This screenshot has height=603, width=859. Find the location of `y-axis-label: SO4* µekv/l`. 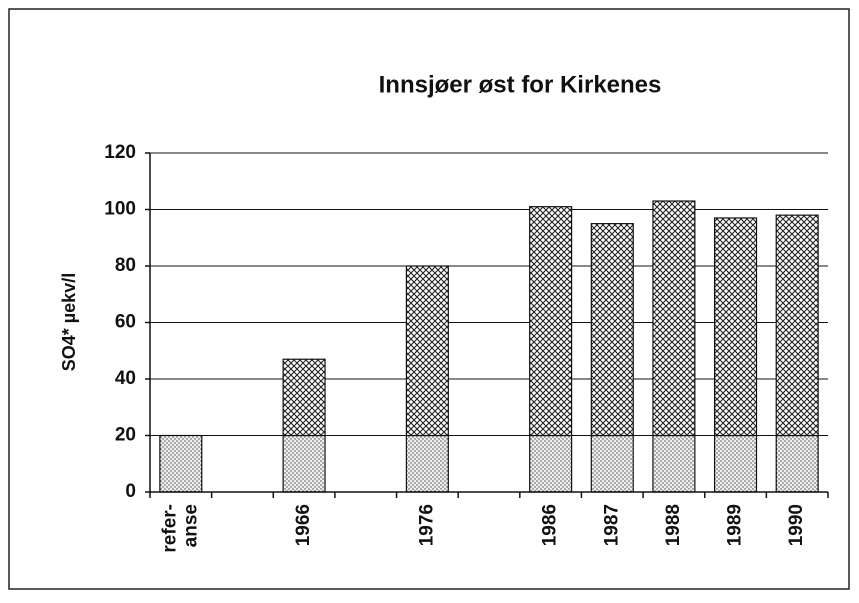

y-axis-label: SO4* µekv/l is located at coordinates (69, 322).